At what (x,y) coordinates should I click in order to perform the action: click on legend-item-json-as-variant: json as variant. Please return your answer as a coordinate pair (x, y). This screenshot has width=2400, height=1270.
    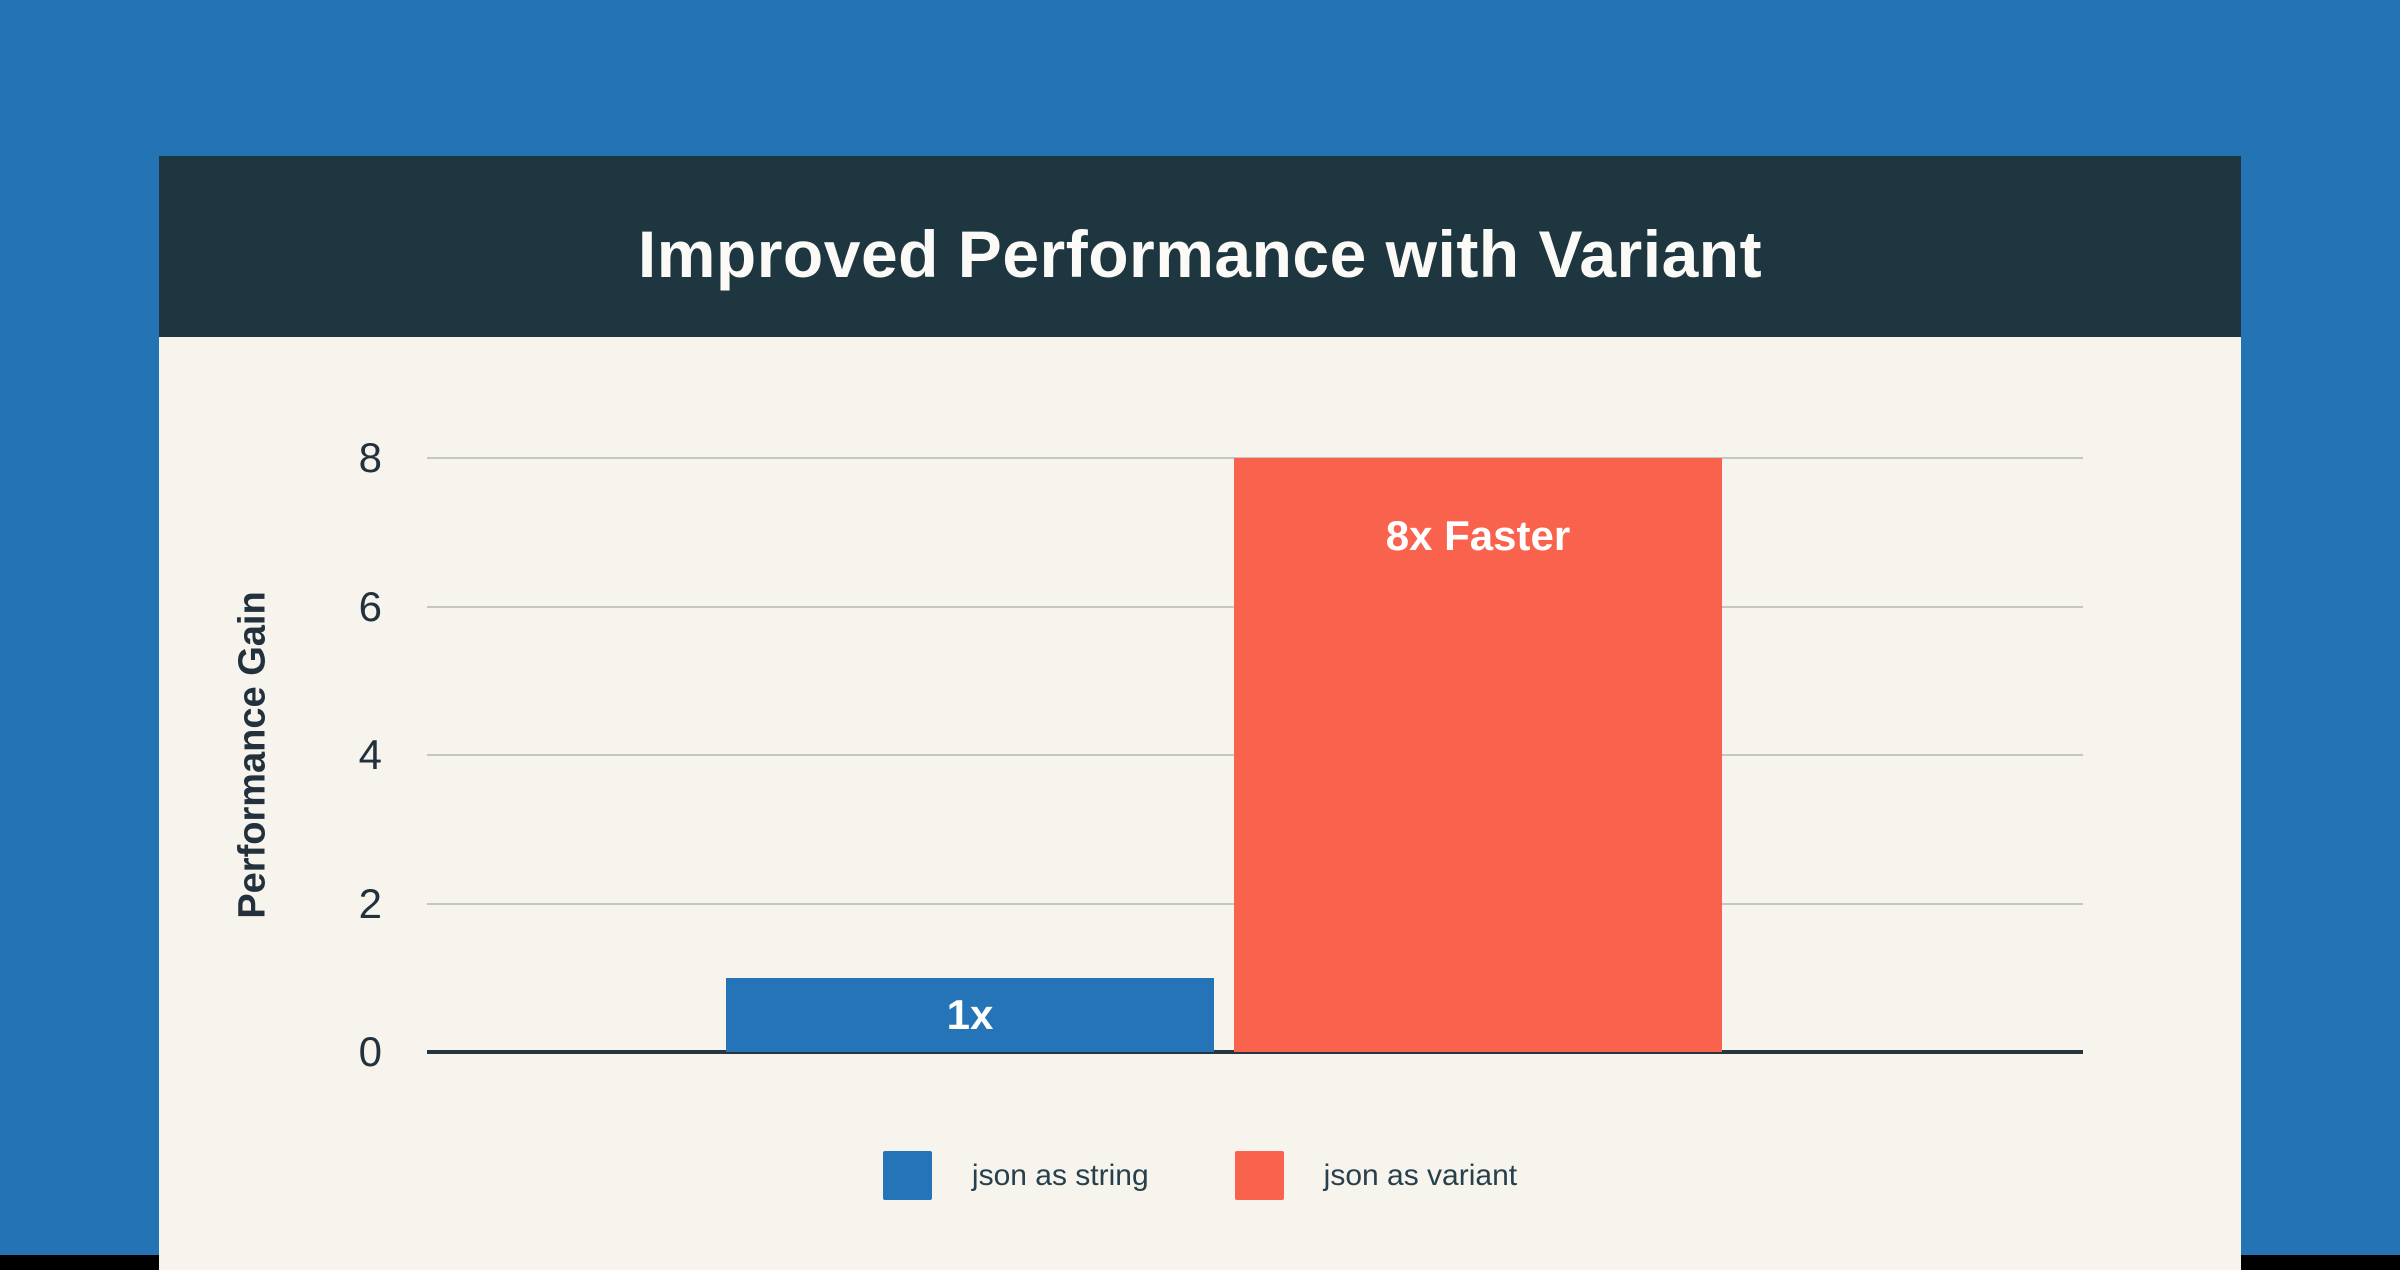
    Looking at the image, I should click on (1376, 1175).